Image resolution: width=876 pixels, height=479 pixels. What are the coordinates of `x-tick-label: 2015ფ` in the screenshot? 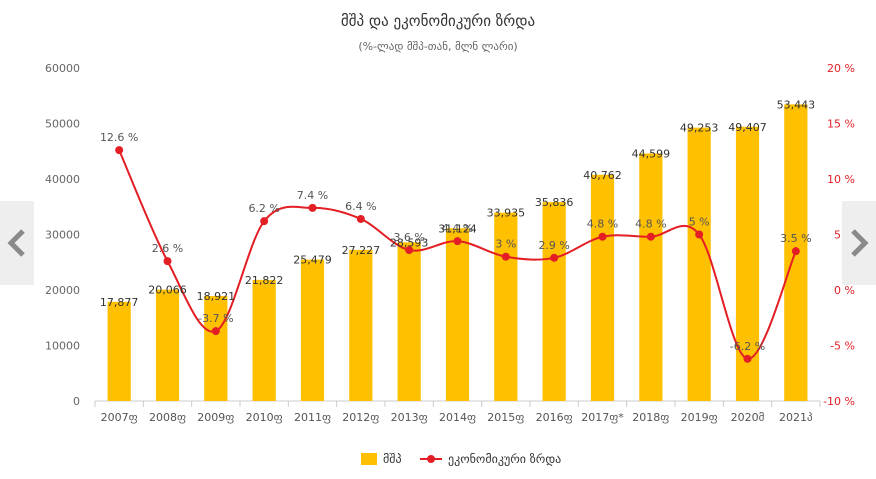 It's located at (505, 417).